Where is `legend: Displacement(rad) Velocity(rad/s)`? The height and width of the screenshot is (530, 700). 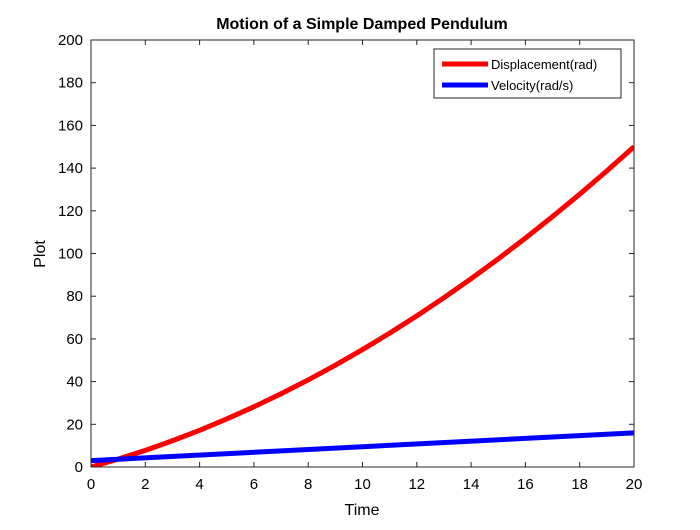 legend: Displacement(rad) Velocity(rad/s) is located at coordinates (527, 73).